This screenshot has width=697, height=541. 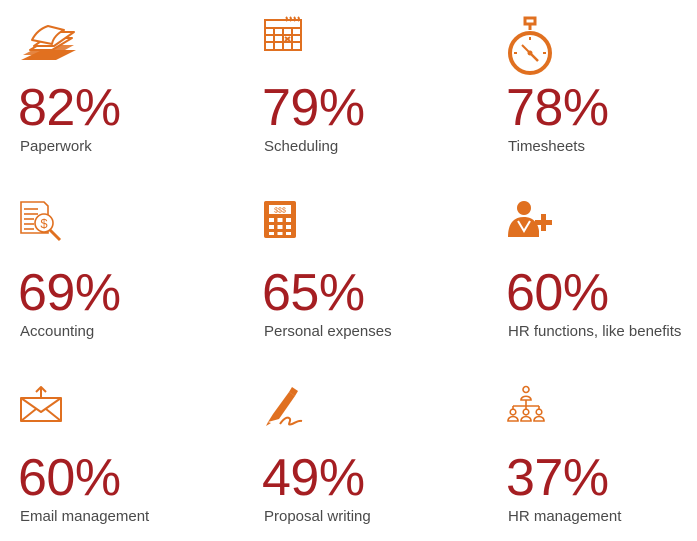 I want to click on stat-label: Proposal writing, so click(x=317, y=516).